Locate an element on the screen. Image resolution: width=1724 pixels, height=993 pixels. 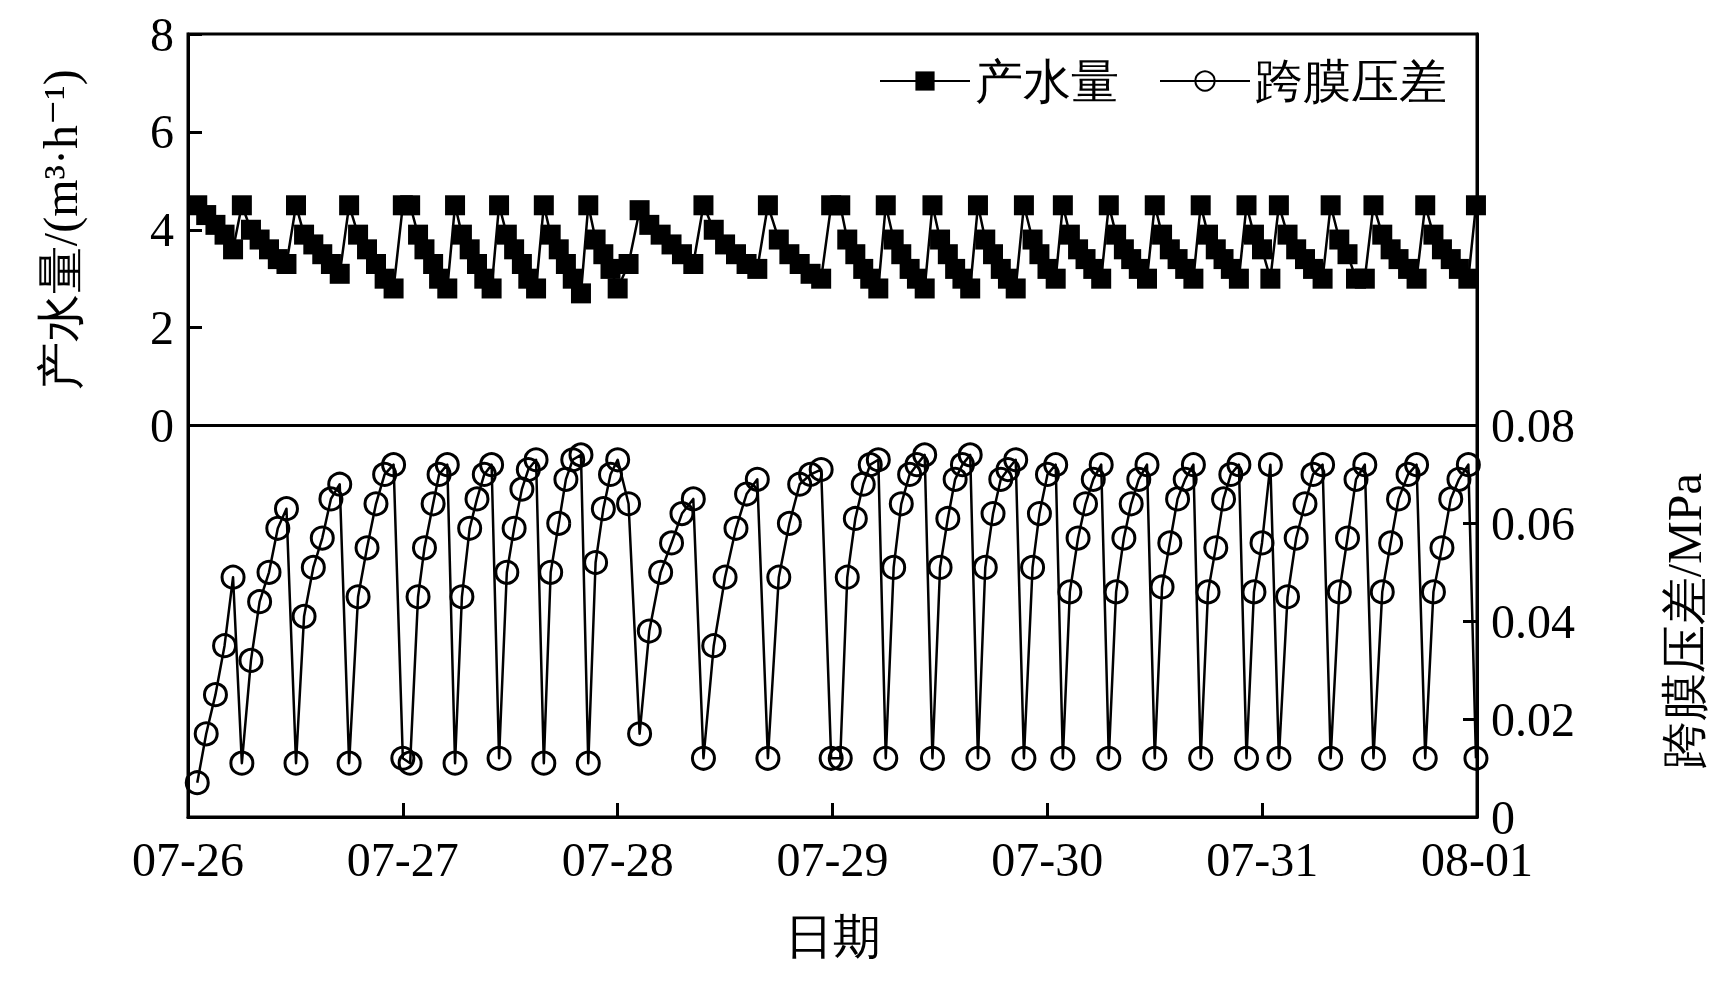
y2-tick-label: 0 is located at coordinates (1503, 817).